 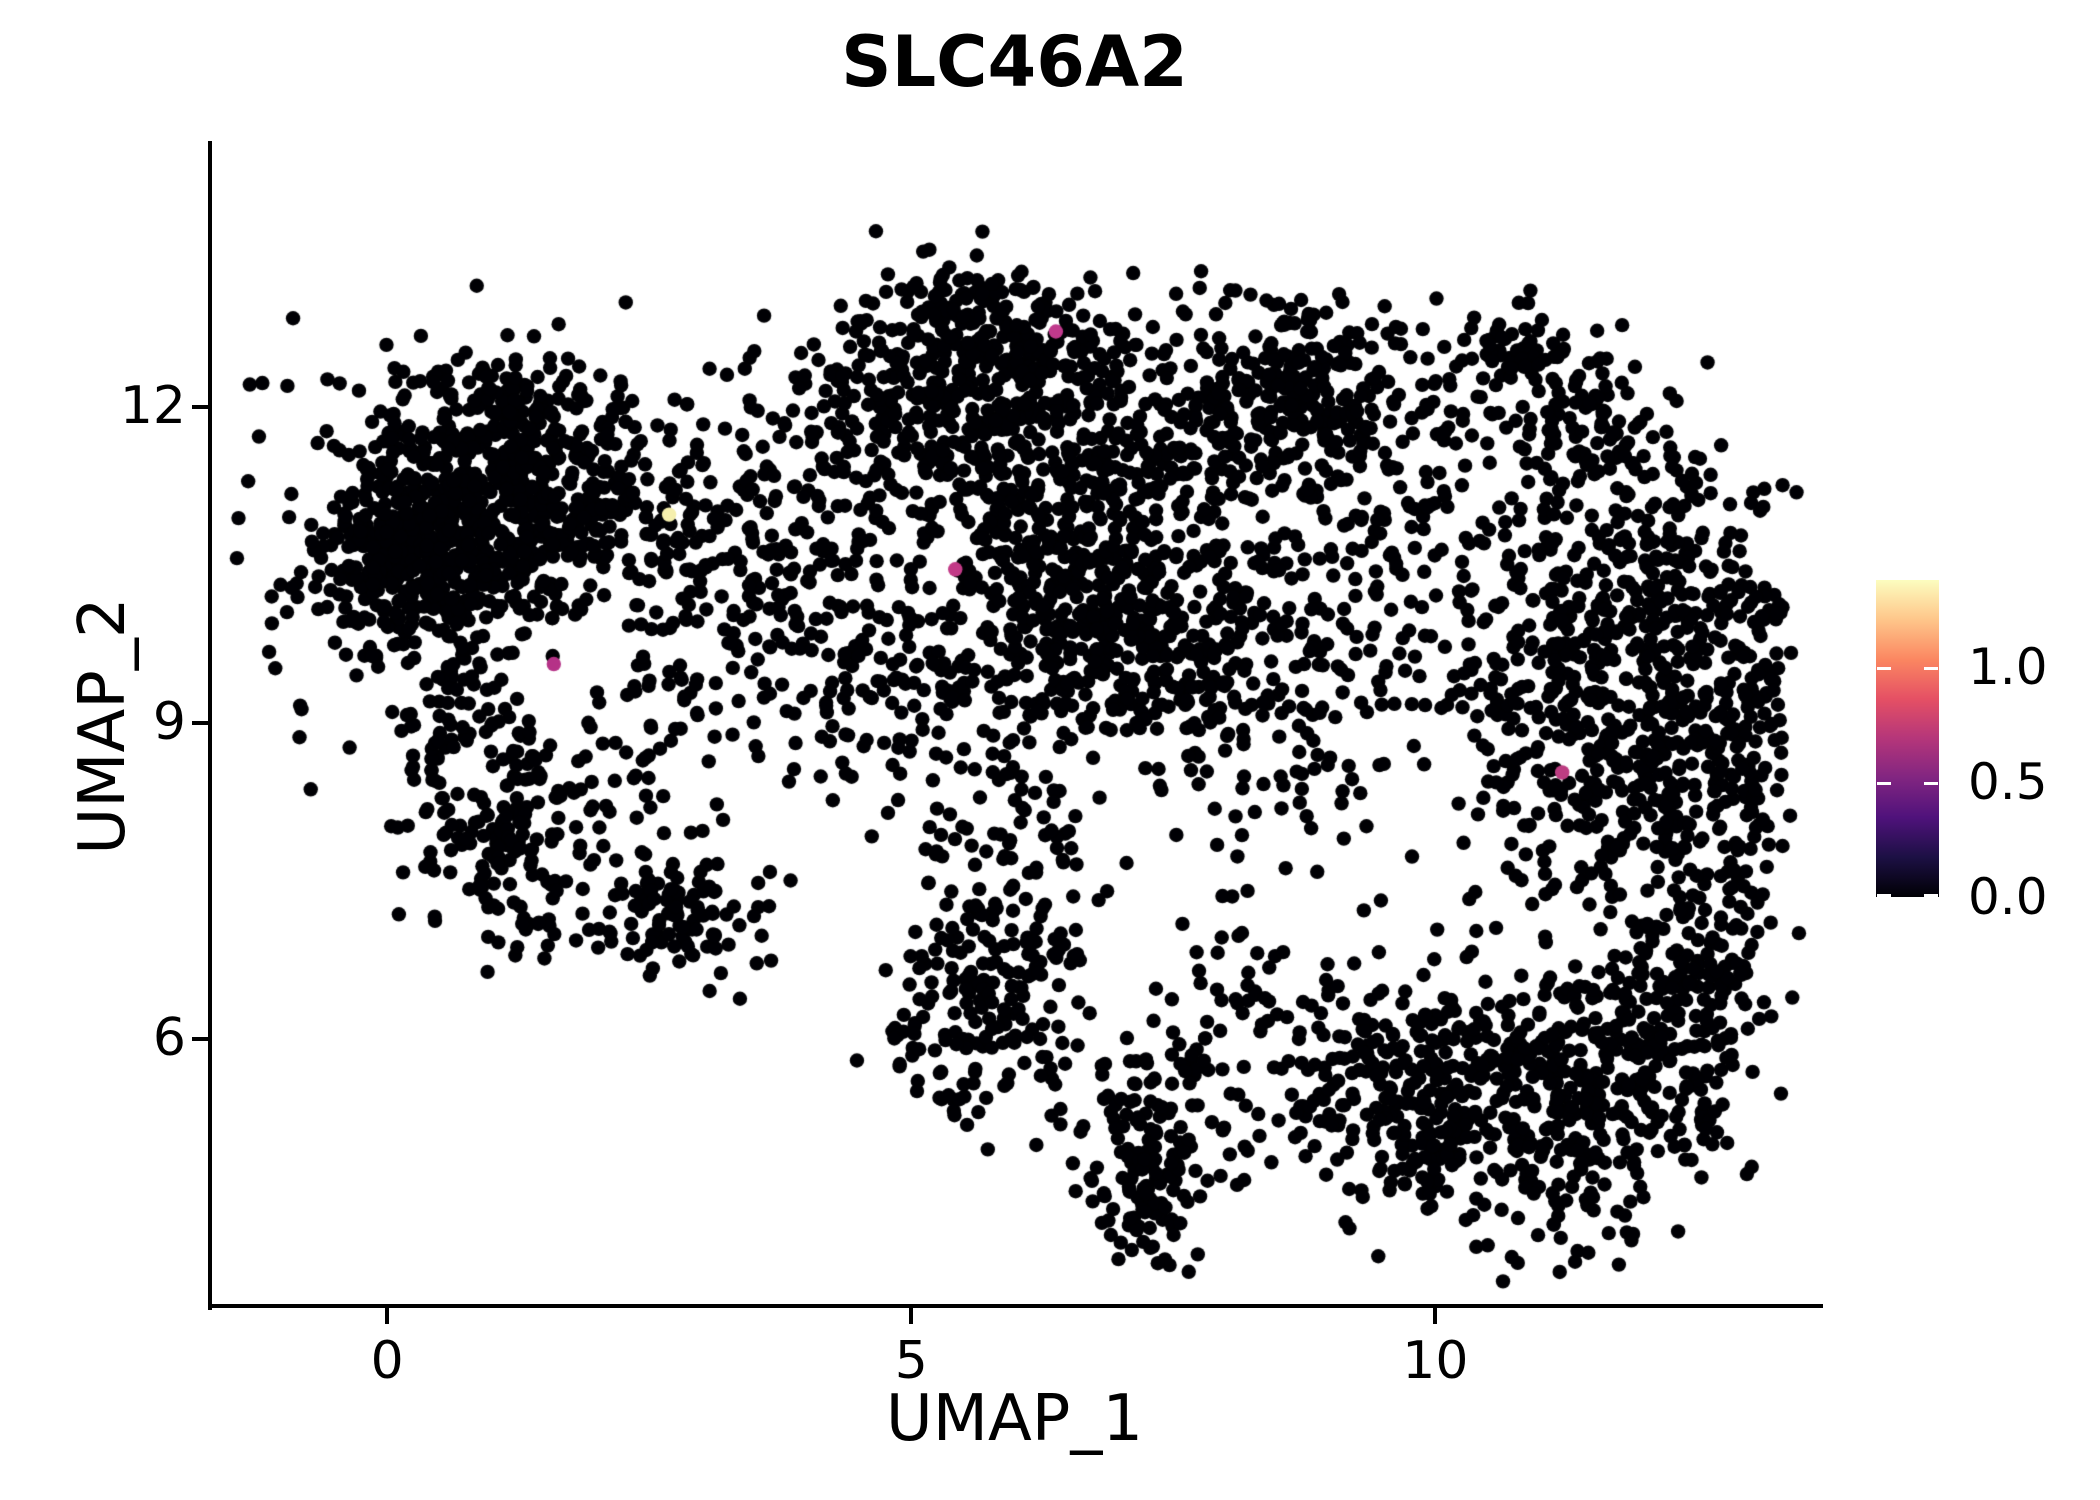 What do you see at coordinates (387, 1361) in the screenshot?
I see `x-tick-label: 0` at bounding box center [387, 1361].